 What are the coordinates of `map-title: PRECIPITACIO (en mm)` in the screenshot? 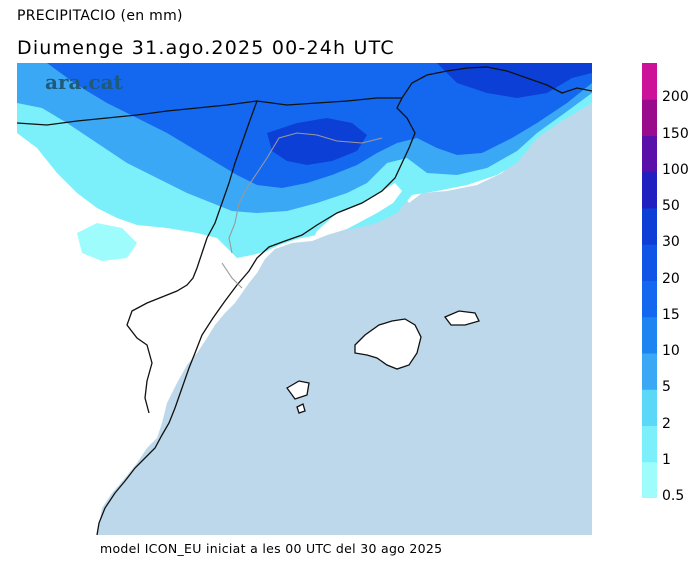 It's located at (100, 16).